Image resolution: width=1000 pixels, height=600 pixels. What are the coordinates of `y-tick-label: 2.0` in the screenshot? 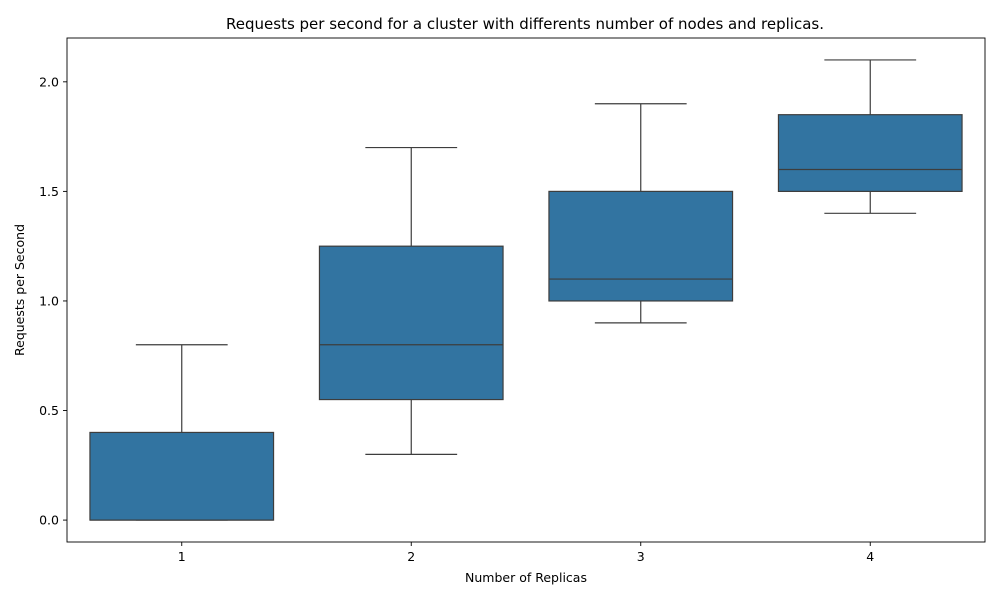 It's located at (49, 81).